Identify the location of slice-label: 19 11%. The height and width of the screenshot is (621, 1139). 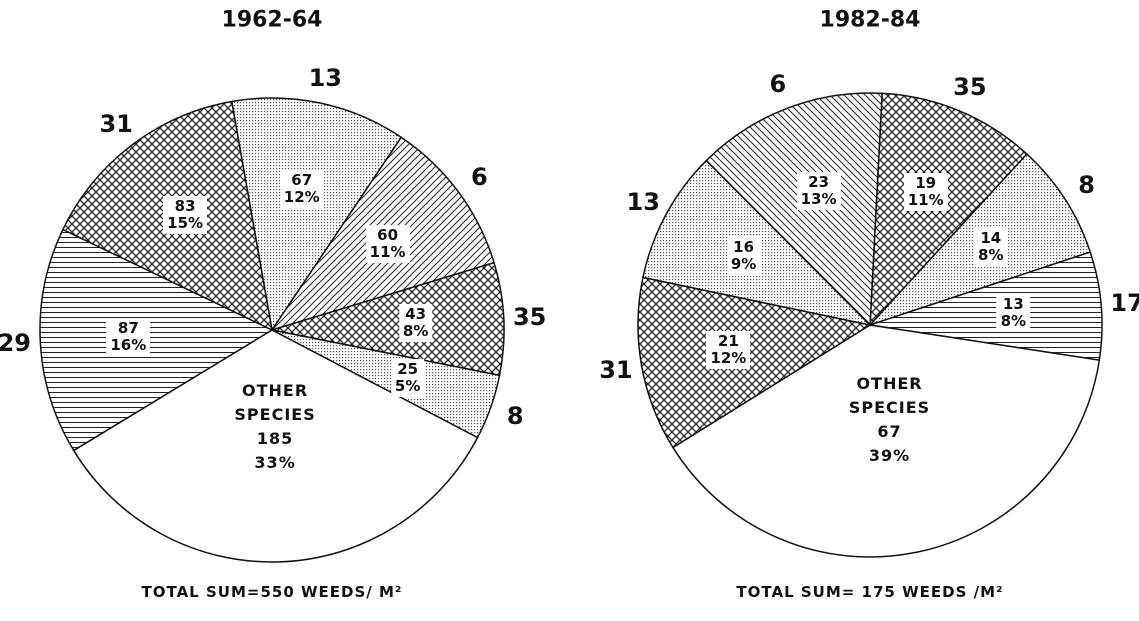
(925, 192).